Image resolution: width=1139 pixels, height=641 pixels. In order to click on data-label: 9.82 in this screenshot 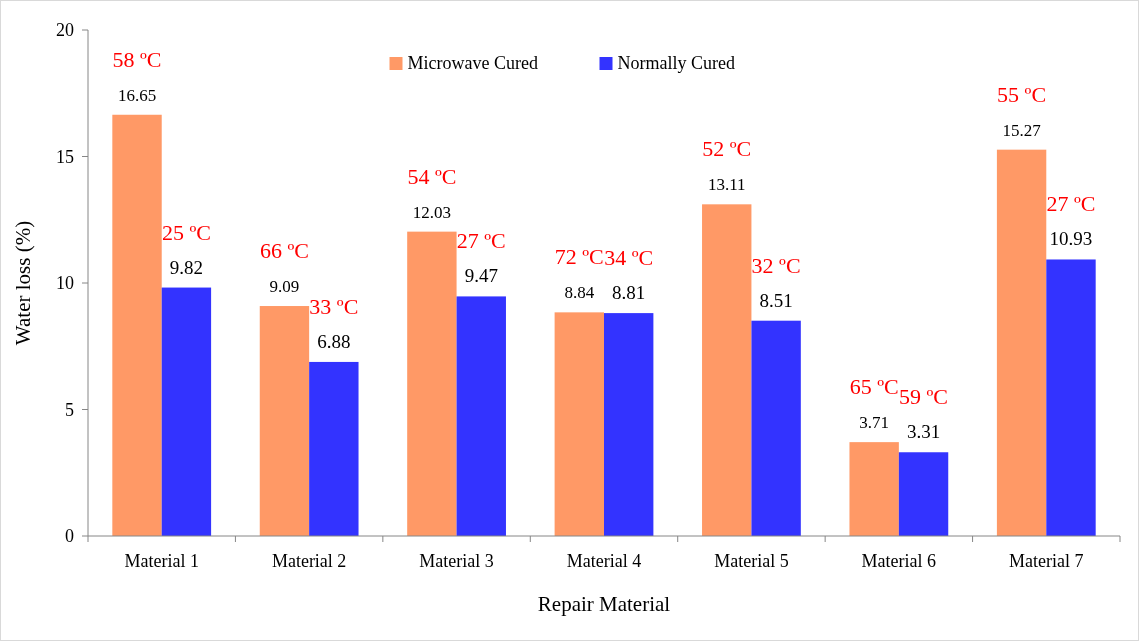, I will do `click(186, 267)`.